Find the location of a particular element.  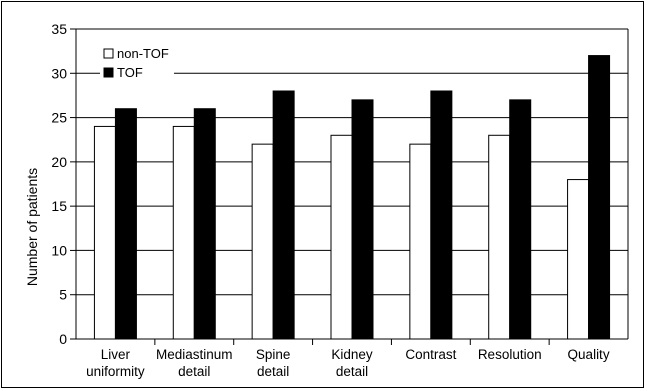

legend-swatch-non-tof is located at coordinates (108, 53).